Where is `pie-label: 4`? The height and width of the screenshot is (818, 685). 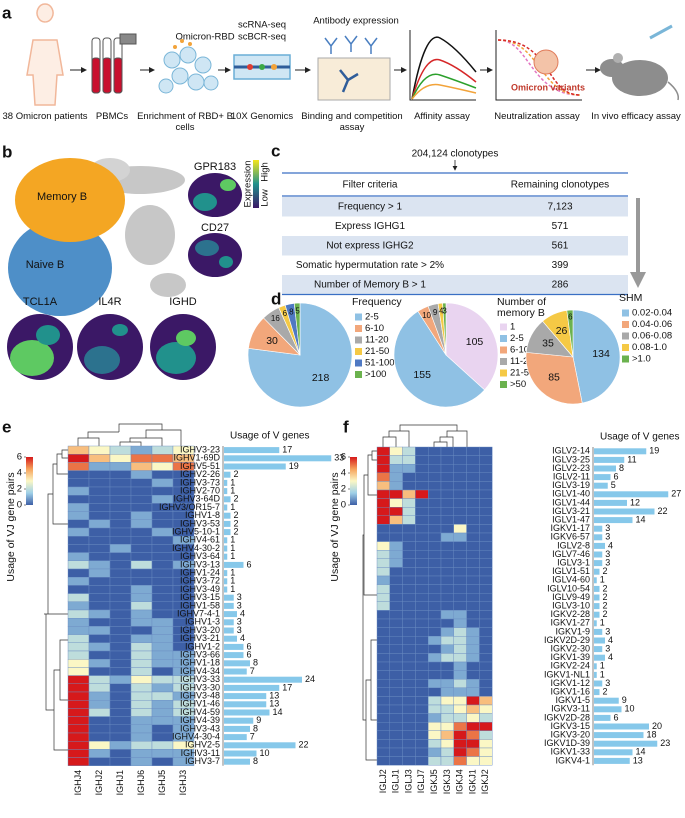 pie-label: 4 is located at coordinates (441, 311).